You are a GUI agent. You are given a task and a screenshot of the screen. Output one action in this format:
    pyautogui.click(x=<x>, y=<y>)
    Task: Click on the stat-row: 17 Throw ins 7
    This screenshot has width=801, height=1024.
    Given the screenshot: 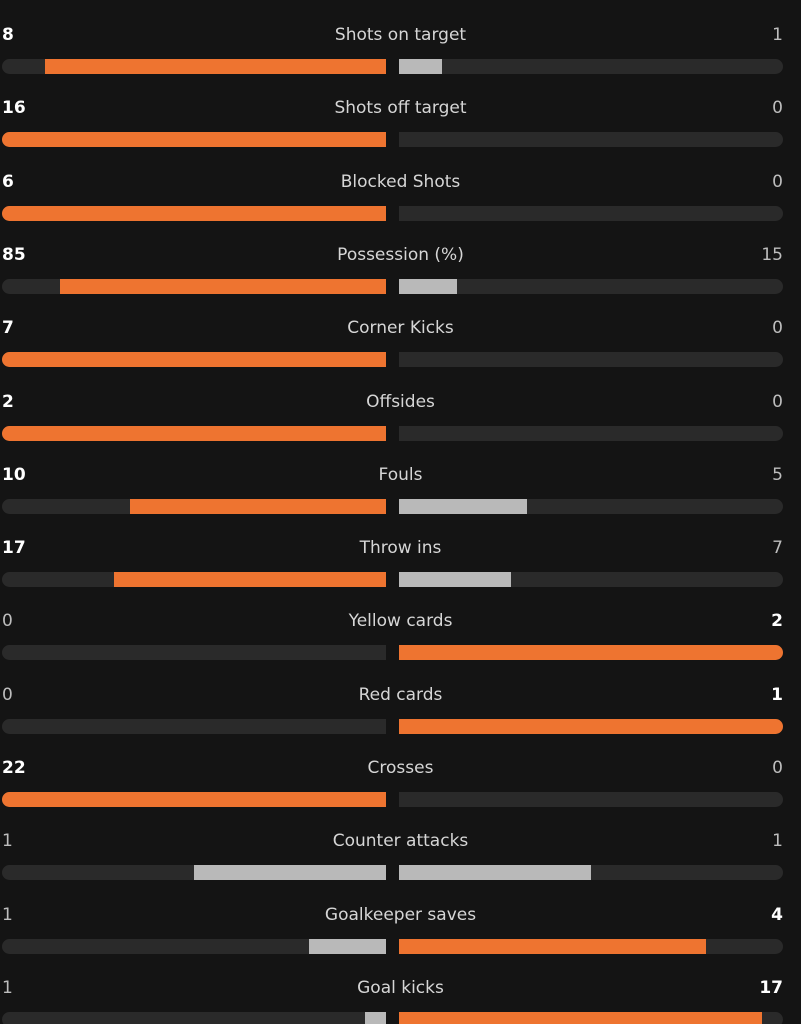 What is the action you would take?
    pyautogui.click(x=400, y=561)
    